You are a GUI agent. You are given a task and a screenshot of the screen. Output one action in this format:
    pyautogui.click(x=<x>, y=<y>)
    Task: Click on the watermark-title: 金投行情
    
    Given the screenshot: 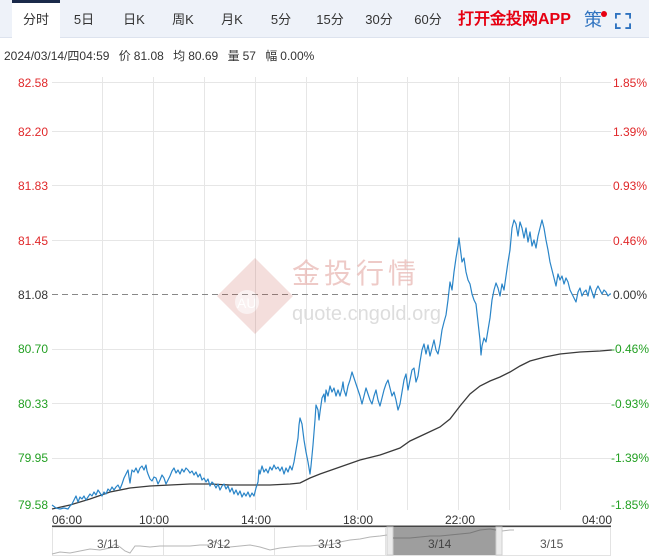 What is the action you would take?
    pyautogui.click(x=356, y=273)
    